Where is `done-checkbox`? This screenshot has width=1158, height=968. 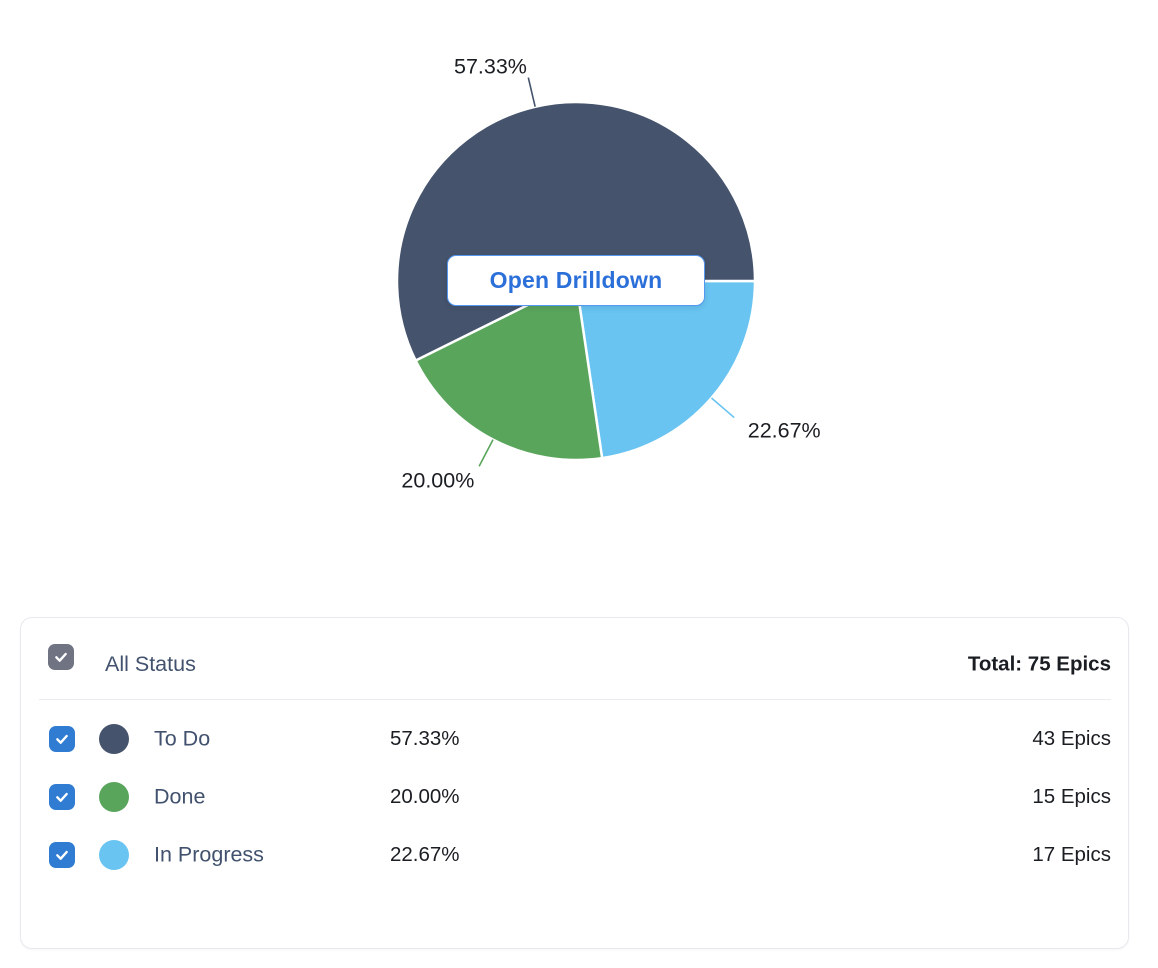
done-checkbox is located at coordinates (62, 797).